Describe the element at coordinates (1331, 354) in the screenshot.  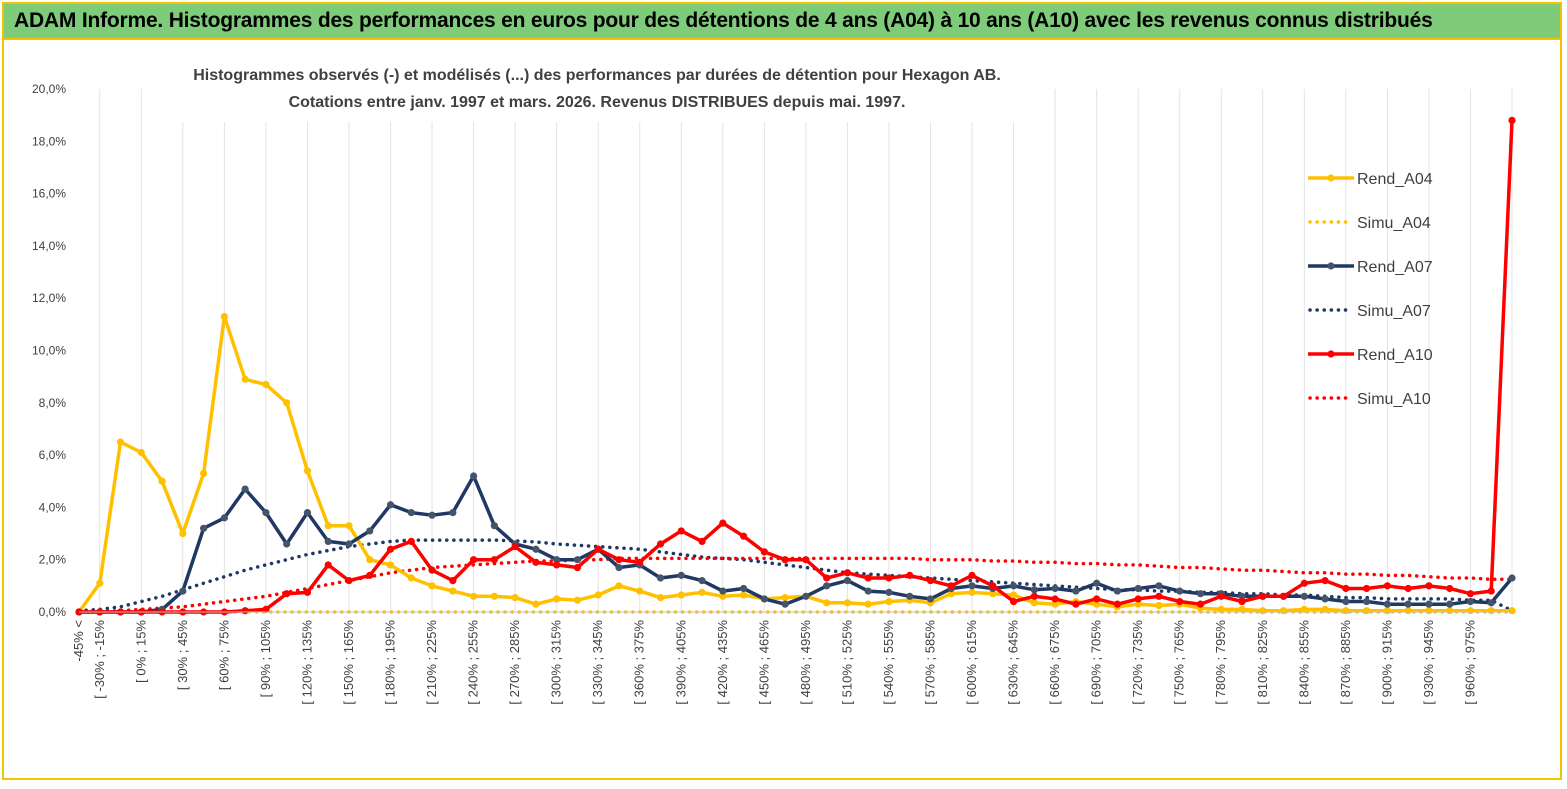
I see `legend-marker-rend-a10` at that location.